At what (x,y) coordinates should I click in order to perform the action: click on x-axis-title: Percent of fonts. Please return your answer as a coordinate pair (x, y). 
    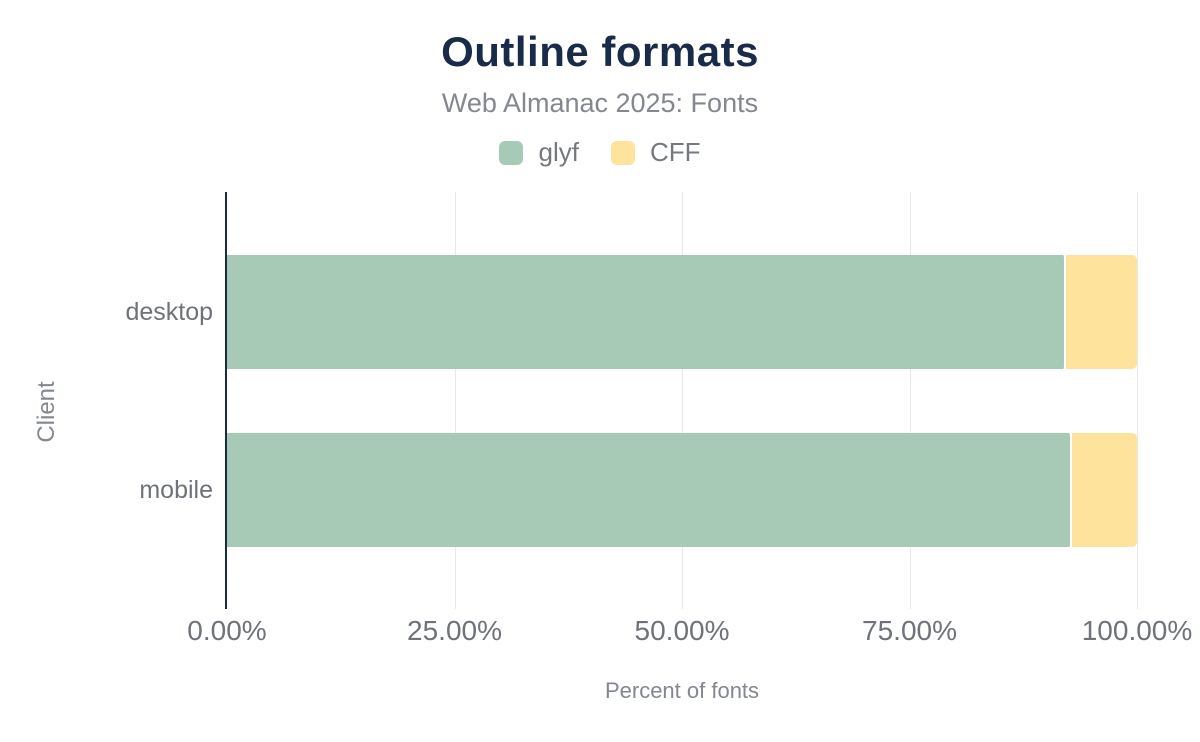
    Looking at the image, I should click on (682, 690).